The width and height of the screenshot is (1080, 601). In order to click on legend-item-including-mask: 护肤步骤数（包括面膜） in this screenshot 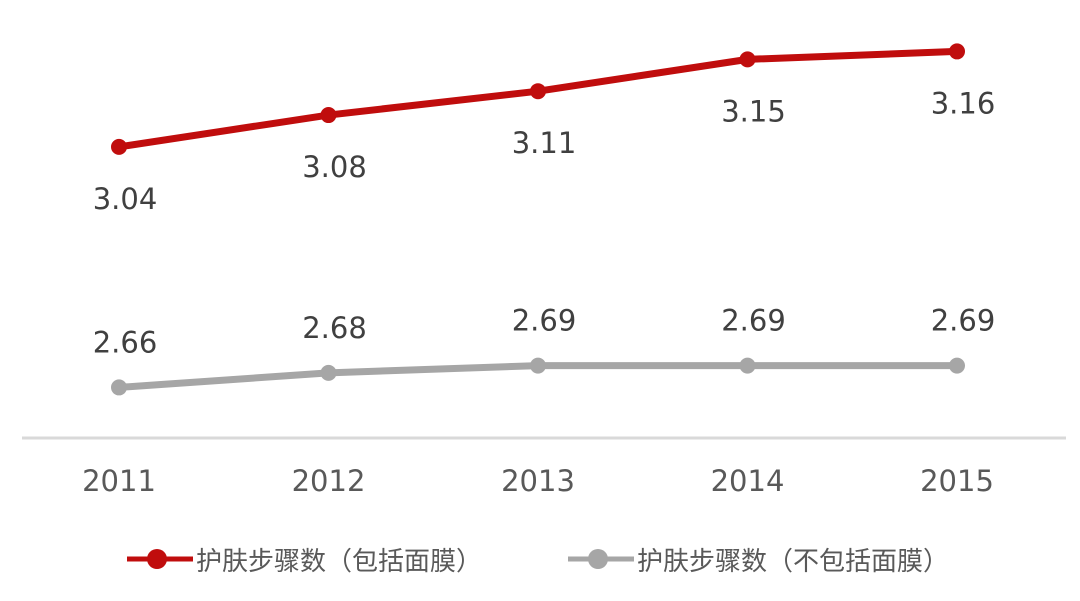, I will do `click(304, 560)`.